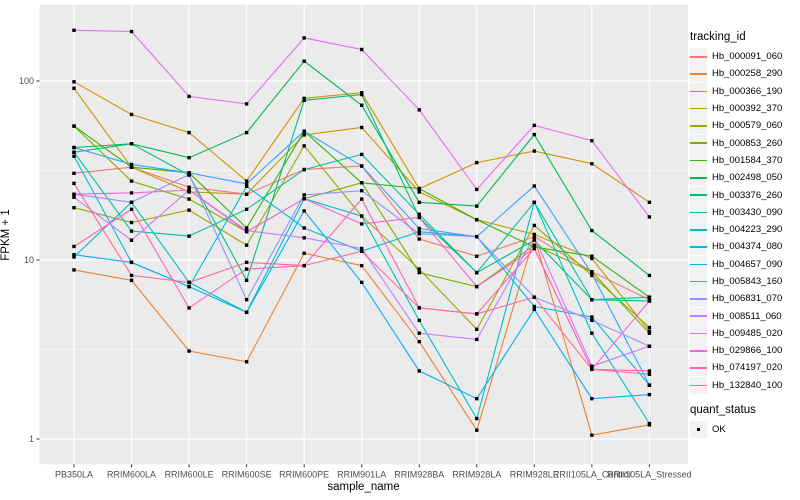 Image resolution: width=800 pixels, height=500 pixels. Describe the element at coordinates (29, 260) in the screenshot. I see `y-tick-label: 10` at that location.